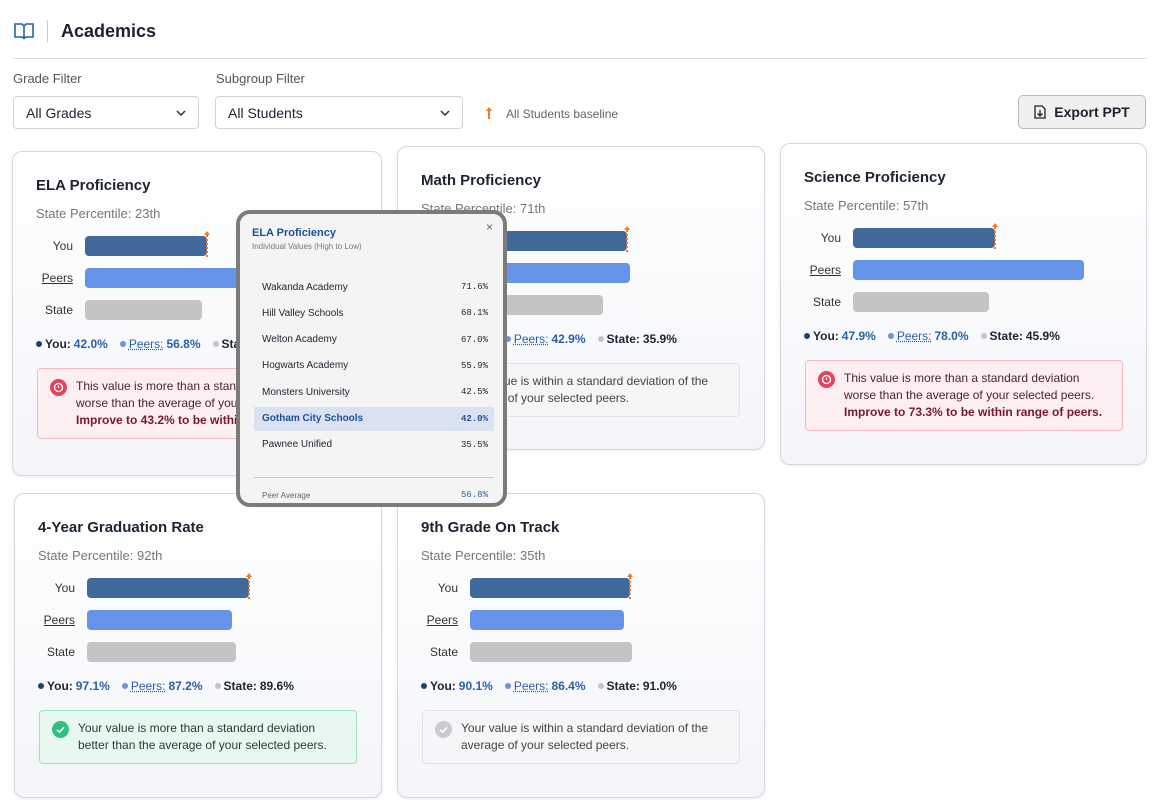 This screenshot has height=811, width=1160. Describe the element at coordinates (481, 180) in the screenshot. I see `card-title: Math Proficiency` at that location.